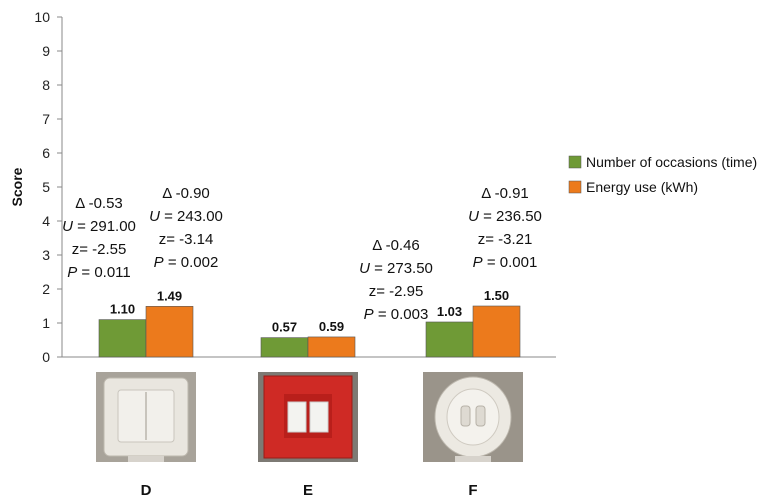 This screenshot has height=500, width=780. What do you see at coordinates (505, 262) in the screenshot?
I see `stat-line: P = 0.001` at bounding box center [505, 262].